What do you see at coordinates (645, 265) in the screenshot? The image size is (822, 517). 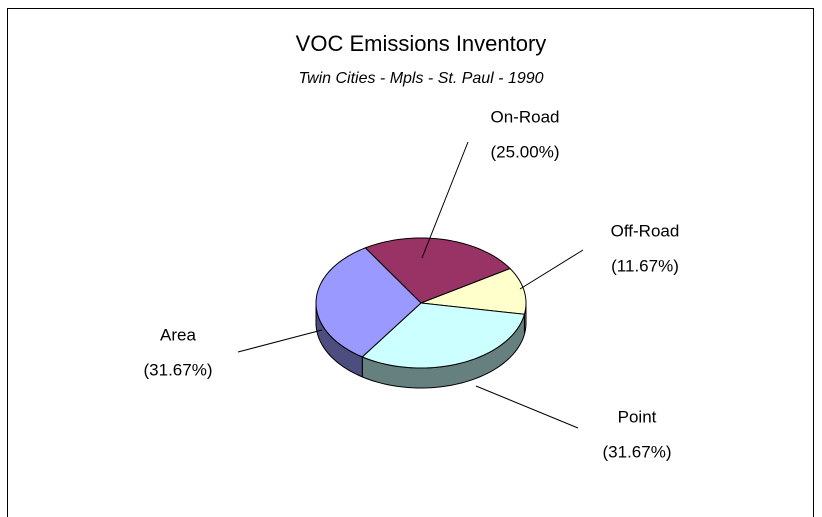 I see `slice-value-label: (11.67%)` at bounding box center [645, 265].